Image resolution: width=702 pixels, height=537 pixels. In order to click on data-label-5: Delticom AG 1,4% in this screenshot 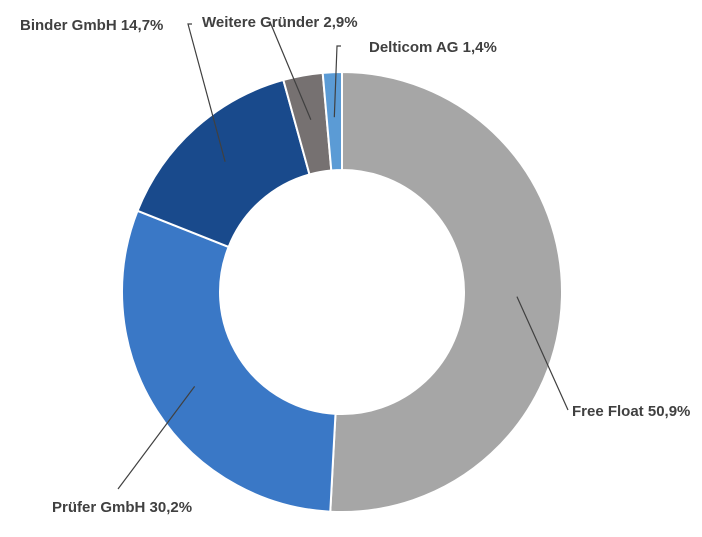, I will do `click(433, 47)`.